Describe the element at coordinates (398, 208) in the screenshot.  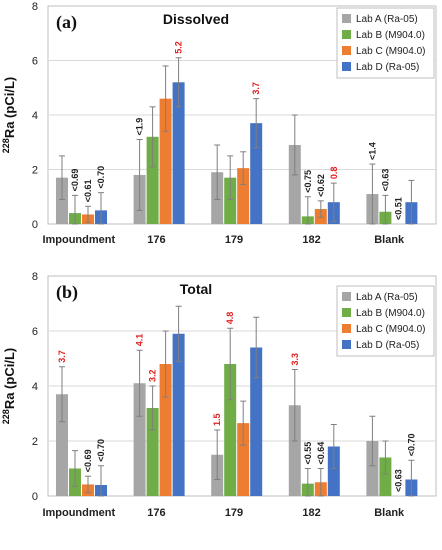
I see `data-label: <0.51` at that location.